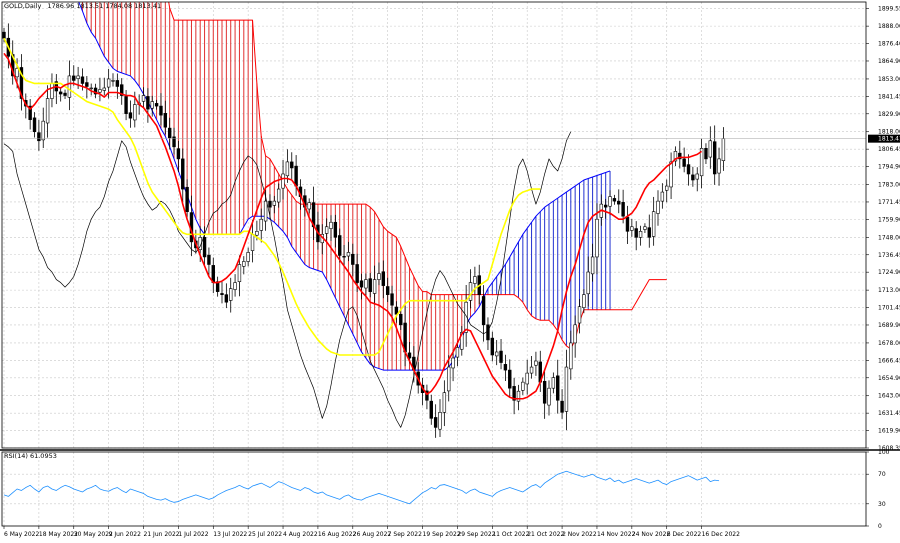 The height and width of the screenshot is (543, 900). I want to click on rsi-header: RSI(14) 61.0953, so click(30, 456).